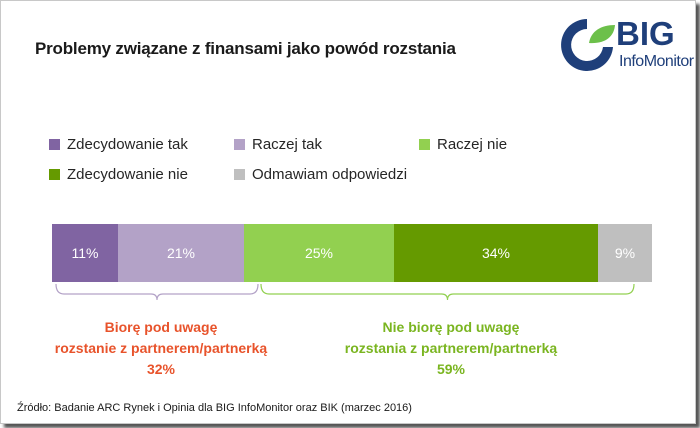 The image size is (700, 428). I want to click on bar-data-label: 34%, so click(496, 253).